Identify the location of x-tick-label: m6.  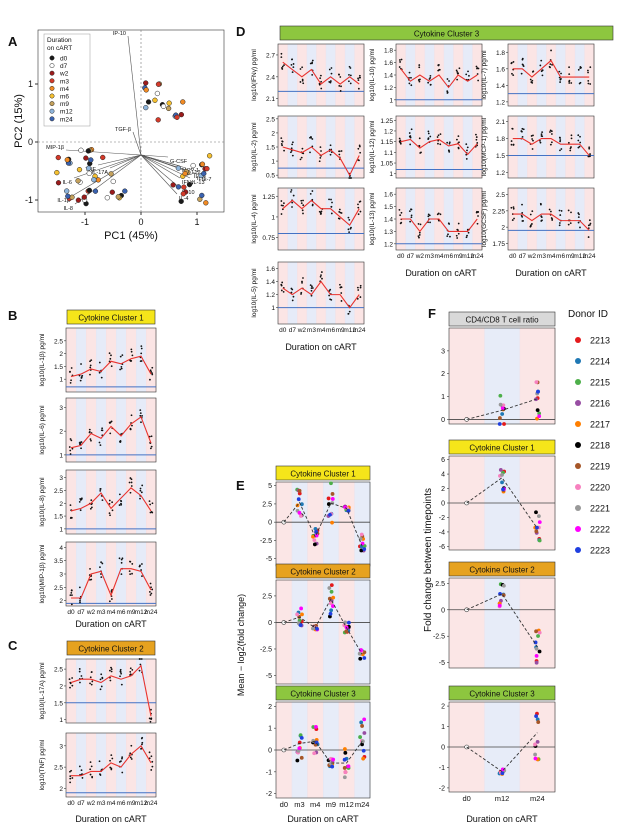
(120, 612).